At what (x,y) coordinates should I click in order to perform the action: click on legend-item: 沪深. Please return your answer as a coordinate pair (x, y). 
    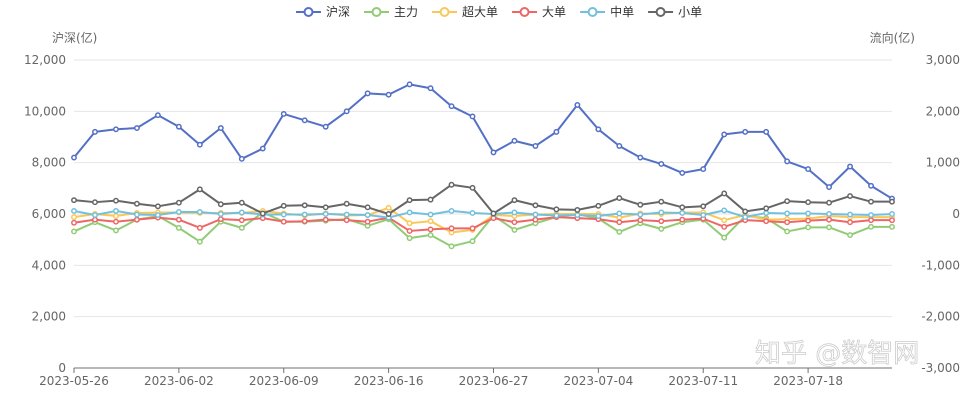
    Looking at the image, I should click on (323, 12).